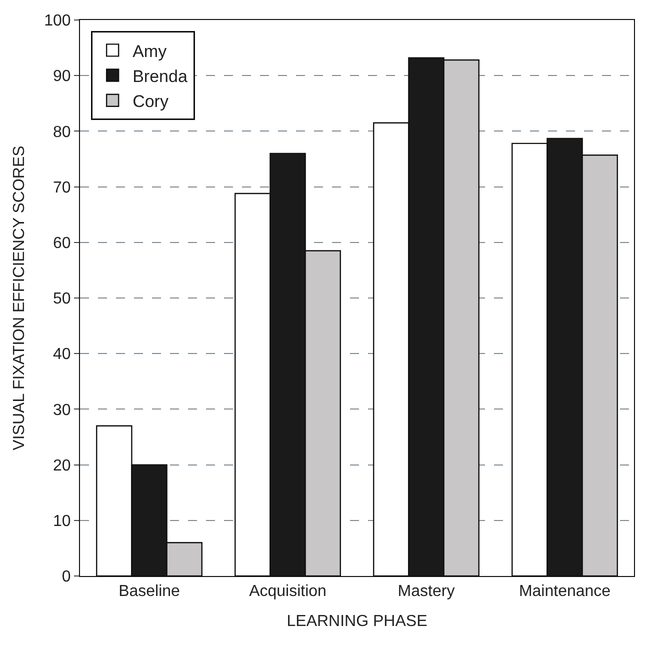 The height and width of the screenshot is (651, 646). Describe the element at coordinates (62, 77) in the screenshot. I see `y-tick-label: 90` at that location.